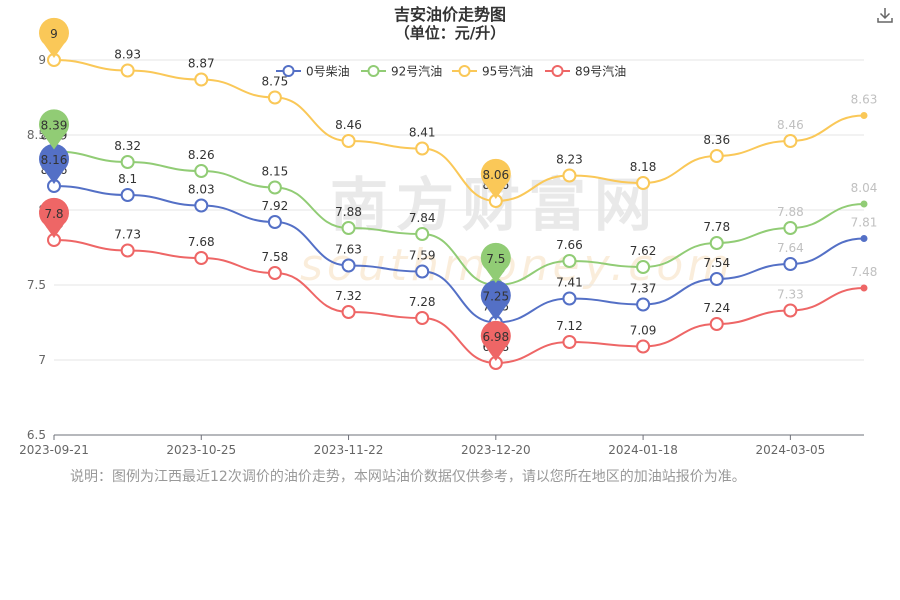 The image size is (900, 600). Describe the element at coordinates (422, 133) in the screenshot. I see `data-label: 8.41` at that location.